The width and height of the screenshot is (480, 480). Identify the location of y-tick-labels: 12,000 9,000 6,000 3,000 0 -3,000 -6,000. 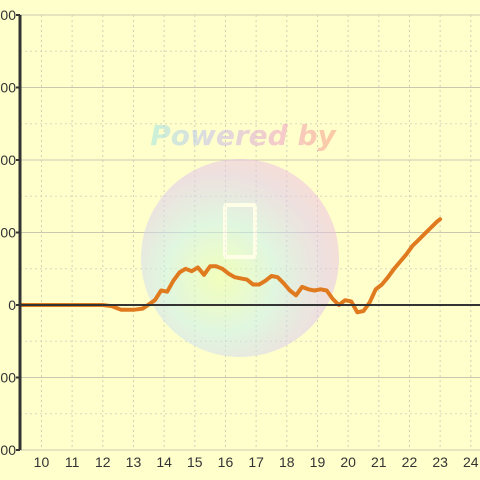
(10, 232).